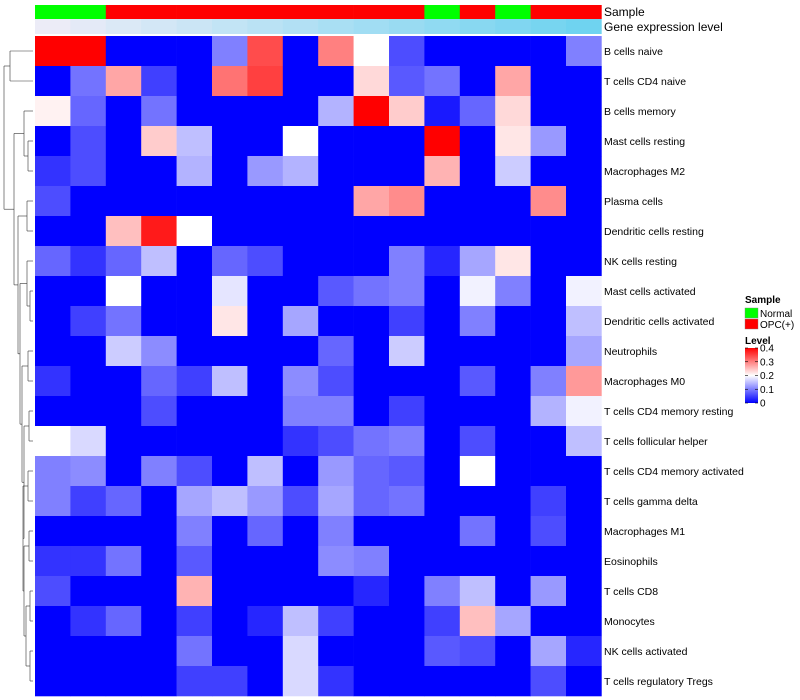 Image resolution: width=800 pixels, height=700 pixels. Describe the element at coordinates (763, 300) in the screenshot. I see `sample-legend-title: Sample` at that location.